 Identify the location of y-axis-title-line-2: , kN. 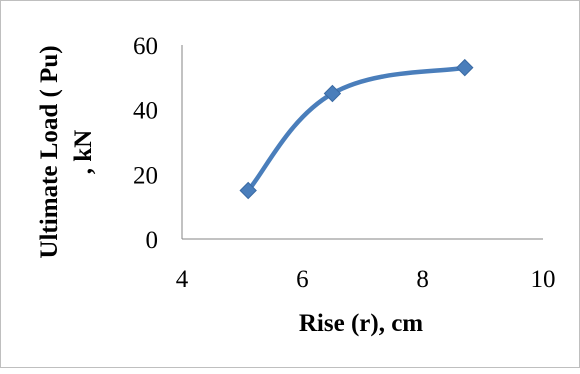
(83, 152).